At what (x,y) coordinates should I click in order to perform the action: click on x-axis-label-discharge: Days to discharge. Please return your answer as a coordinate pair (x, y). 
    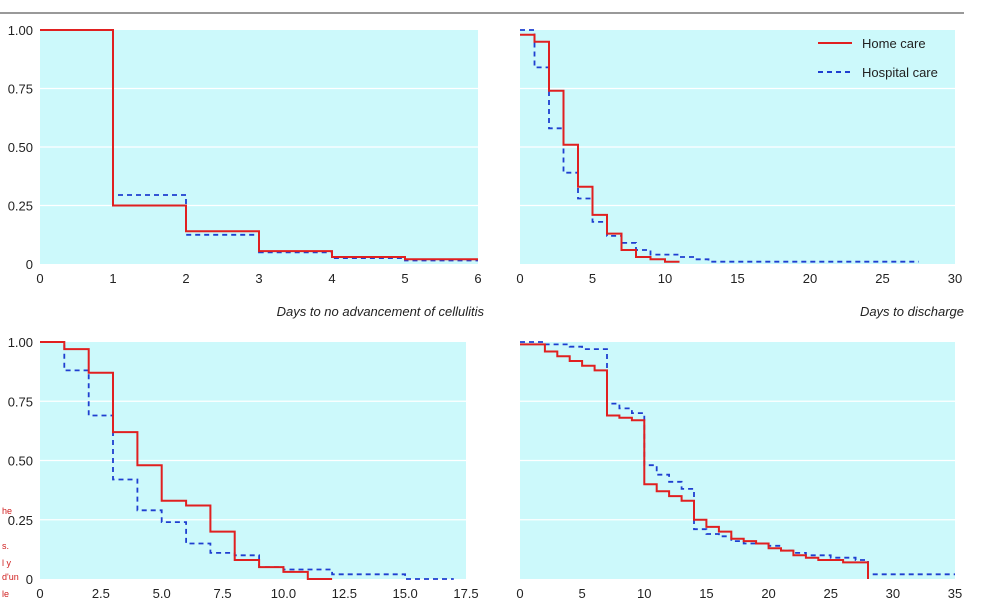
    Looking at the image, I should click on (912, 311).